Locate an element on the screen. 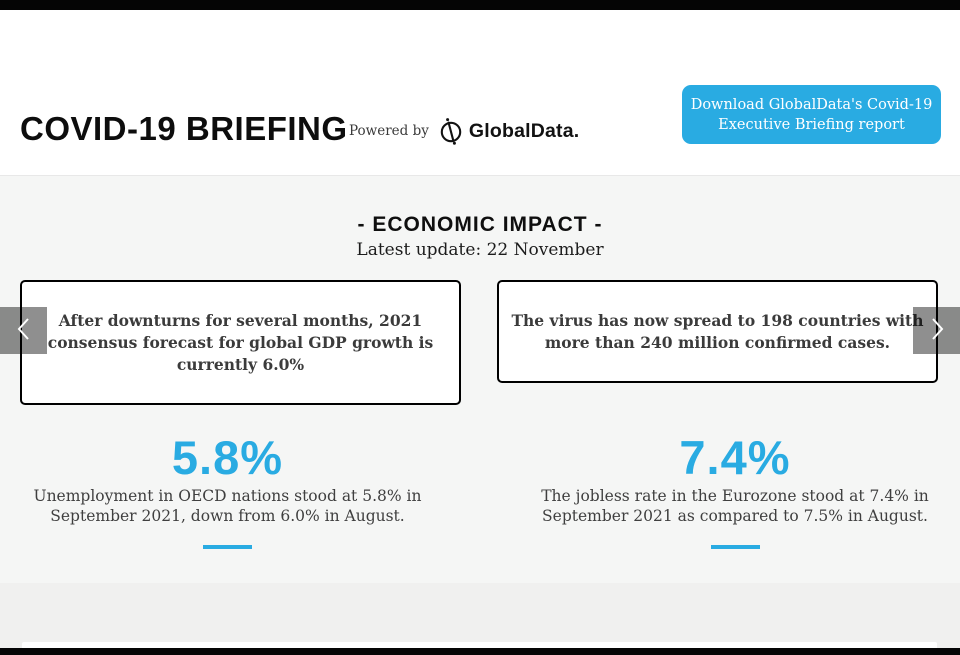  download-report-button-line1: Download GlobalData's Covid-19 is located at coordinates (811, 104).